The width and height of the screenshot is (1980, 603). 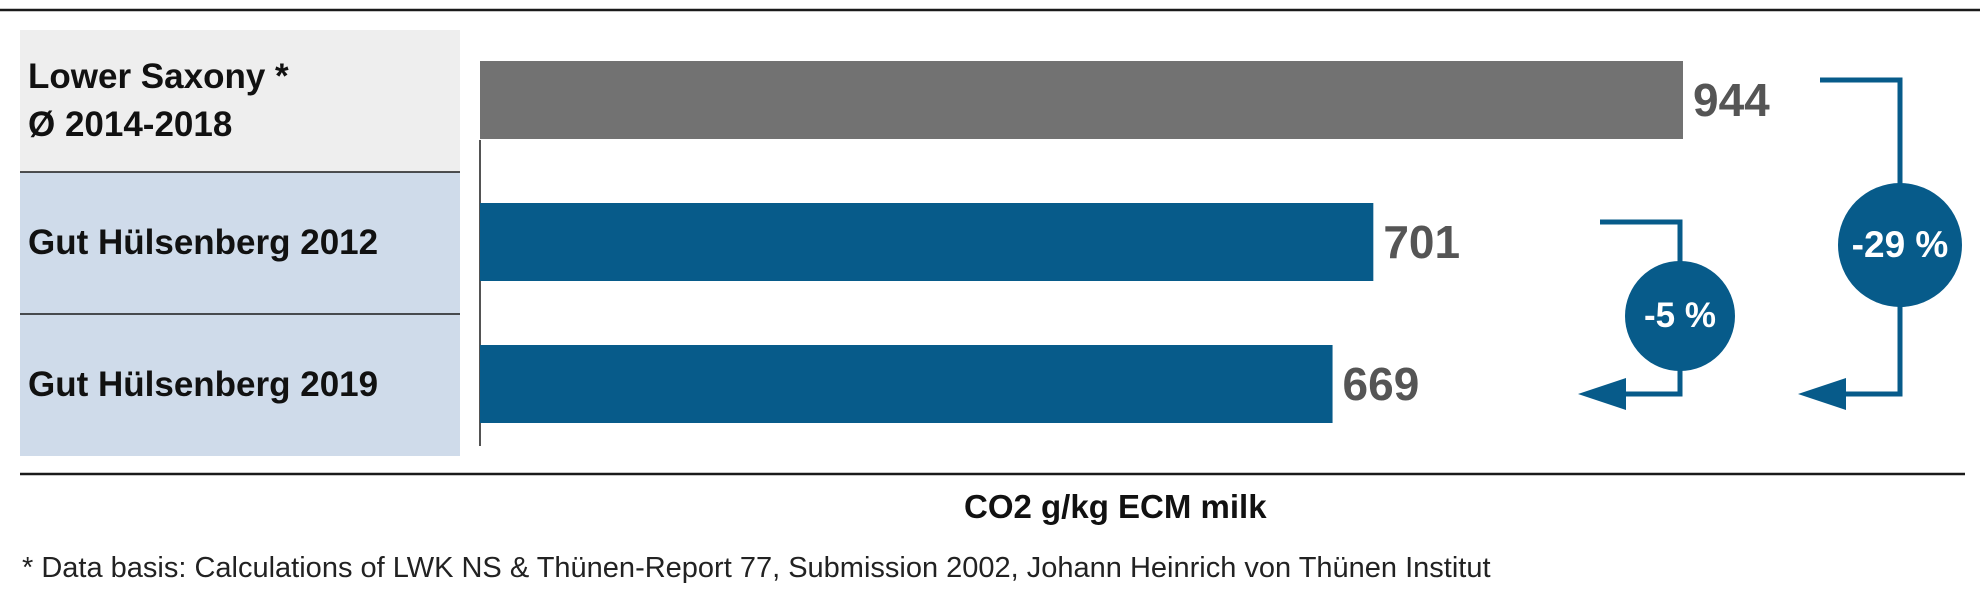 I want to click on bracket-5-arrowhead, so click(x=1602, y=394).